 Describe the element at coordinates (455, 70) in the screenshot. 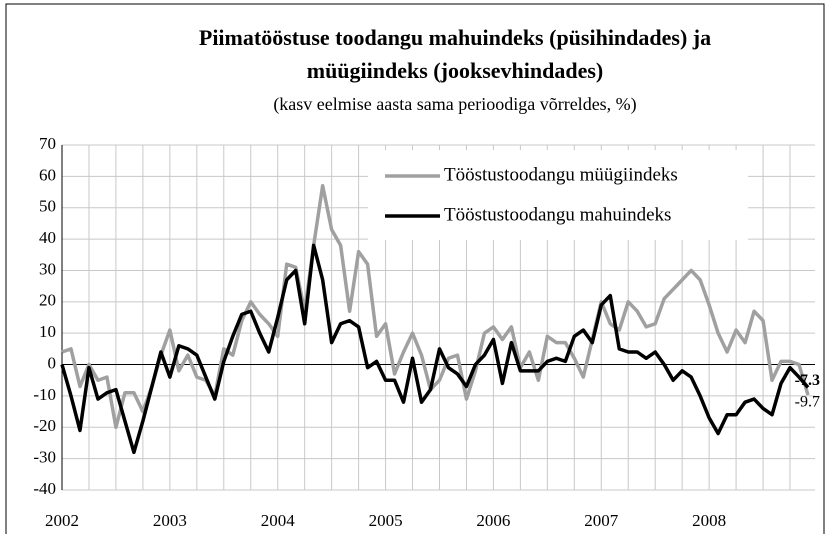

I see `chart-title: müügiindeks (jooksevhindades)` at that location.